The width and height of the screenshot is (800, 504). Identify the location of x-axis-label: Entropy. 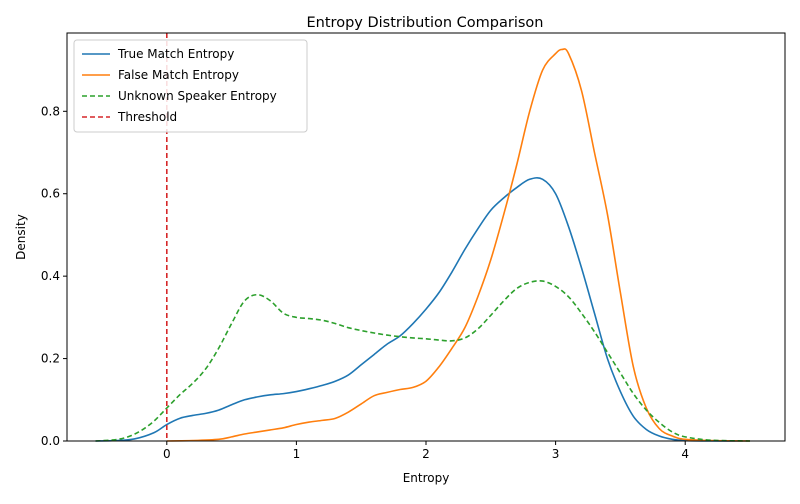
(426, 478).